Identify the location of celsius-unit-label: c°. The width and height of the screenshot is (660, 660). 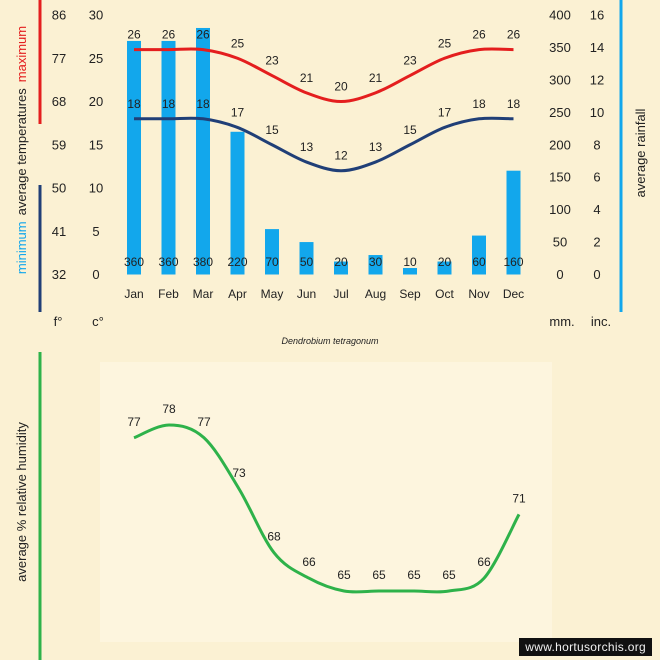
(98, 321).